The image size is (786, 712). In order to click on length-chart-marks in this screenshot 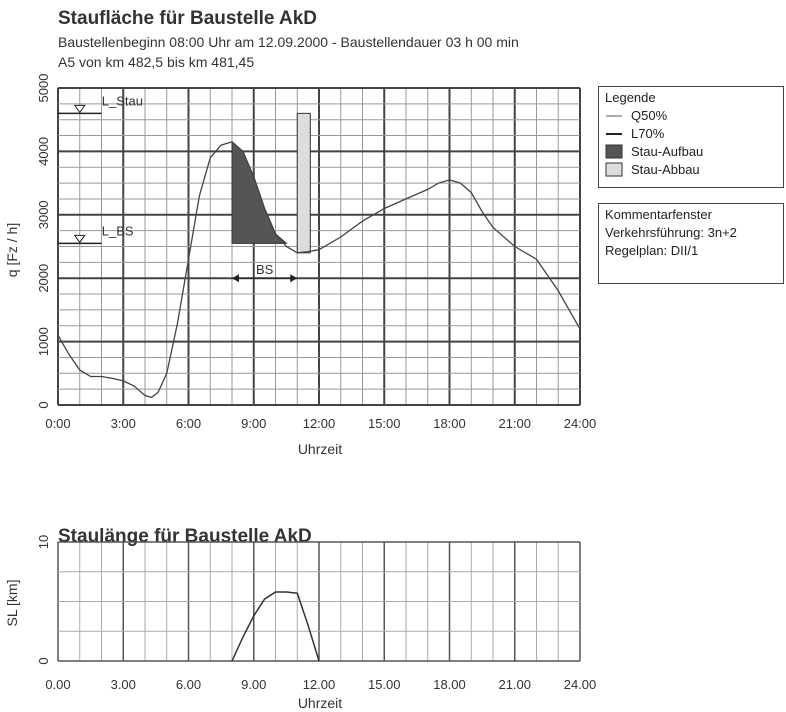, I will do `click(275, 626)`.